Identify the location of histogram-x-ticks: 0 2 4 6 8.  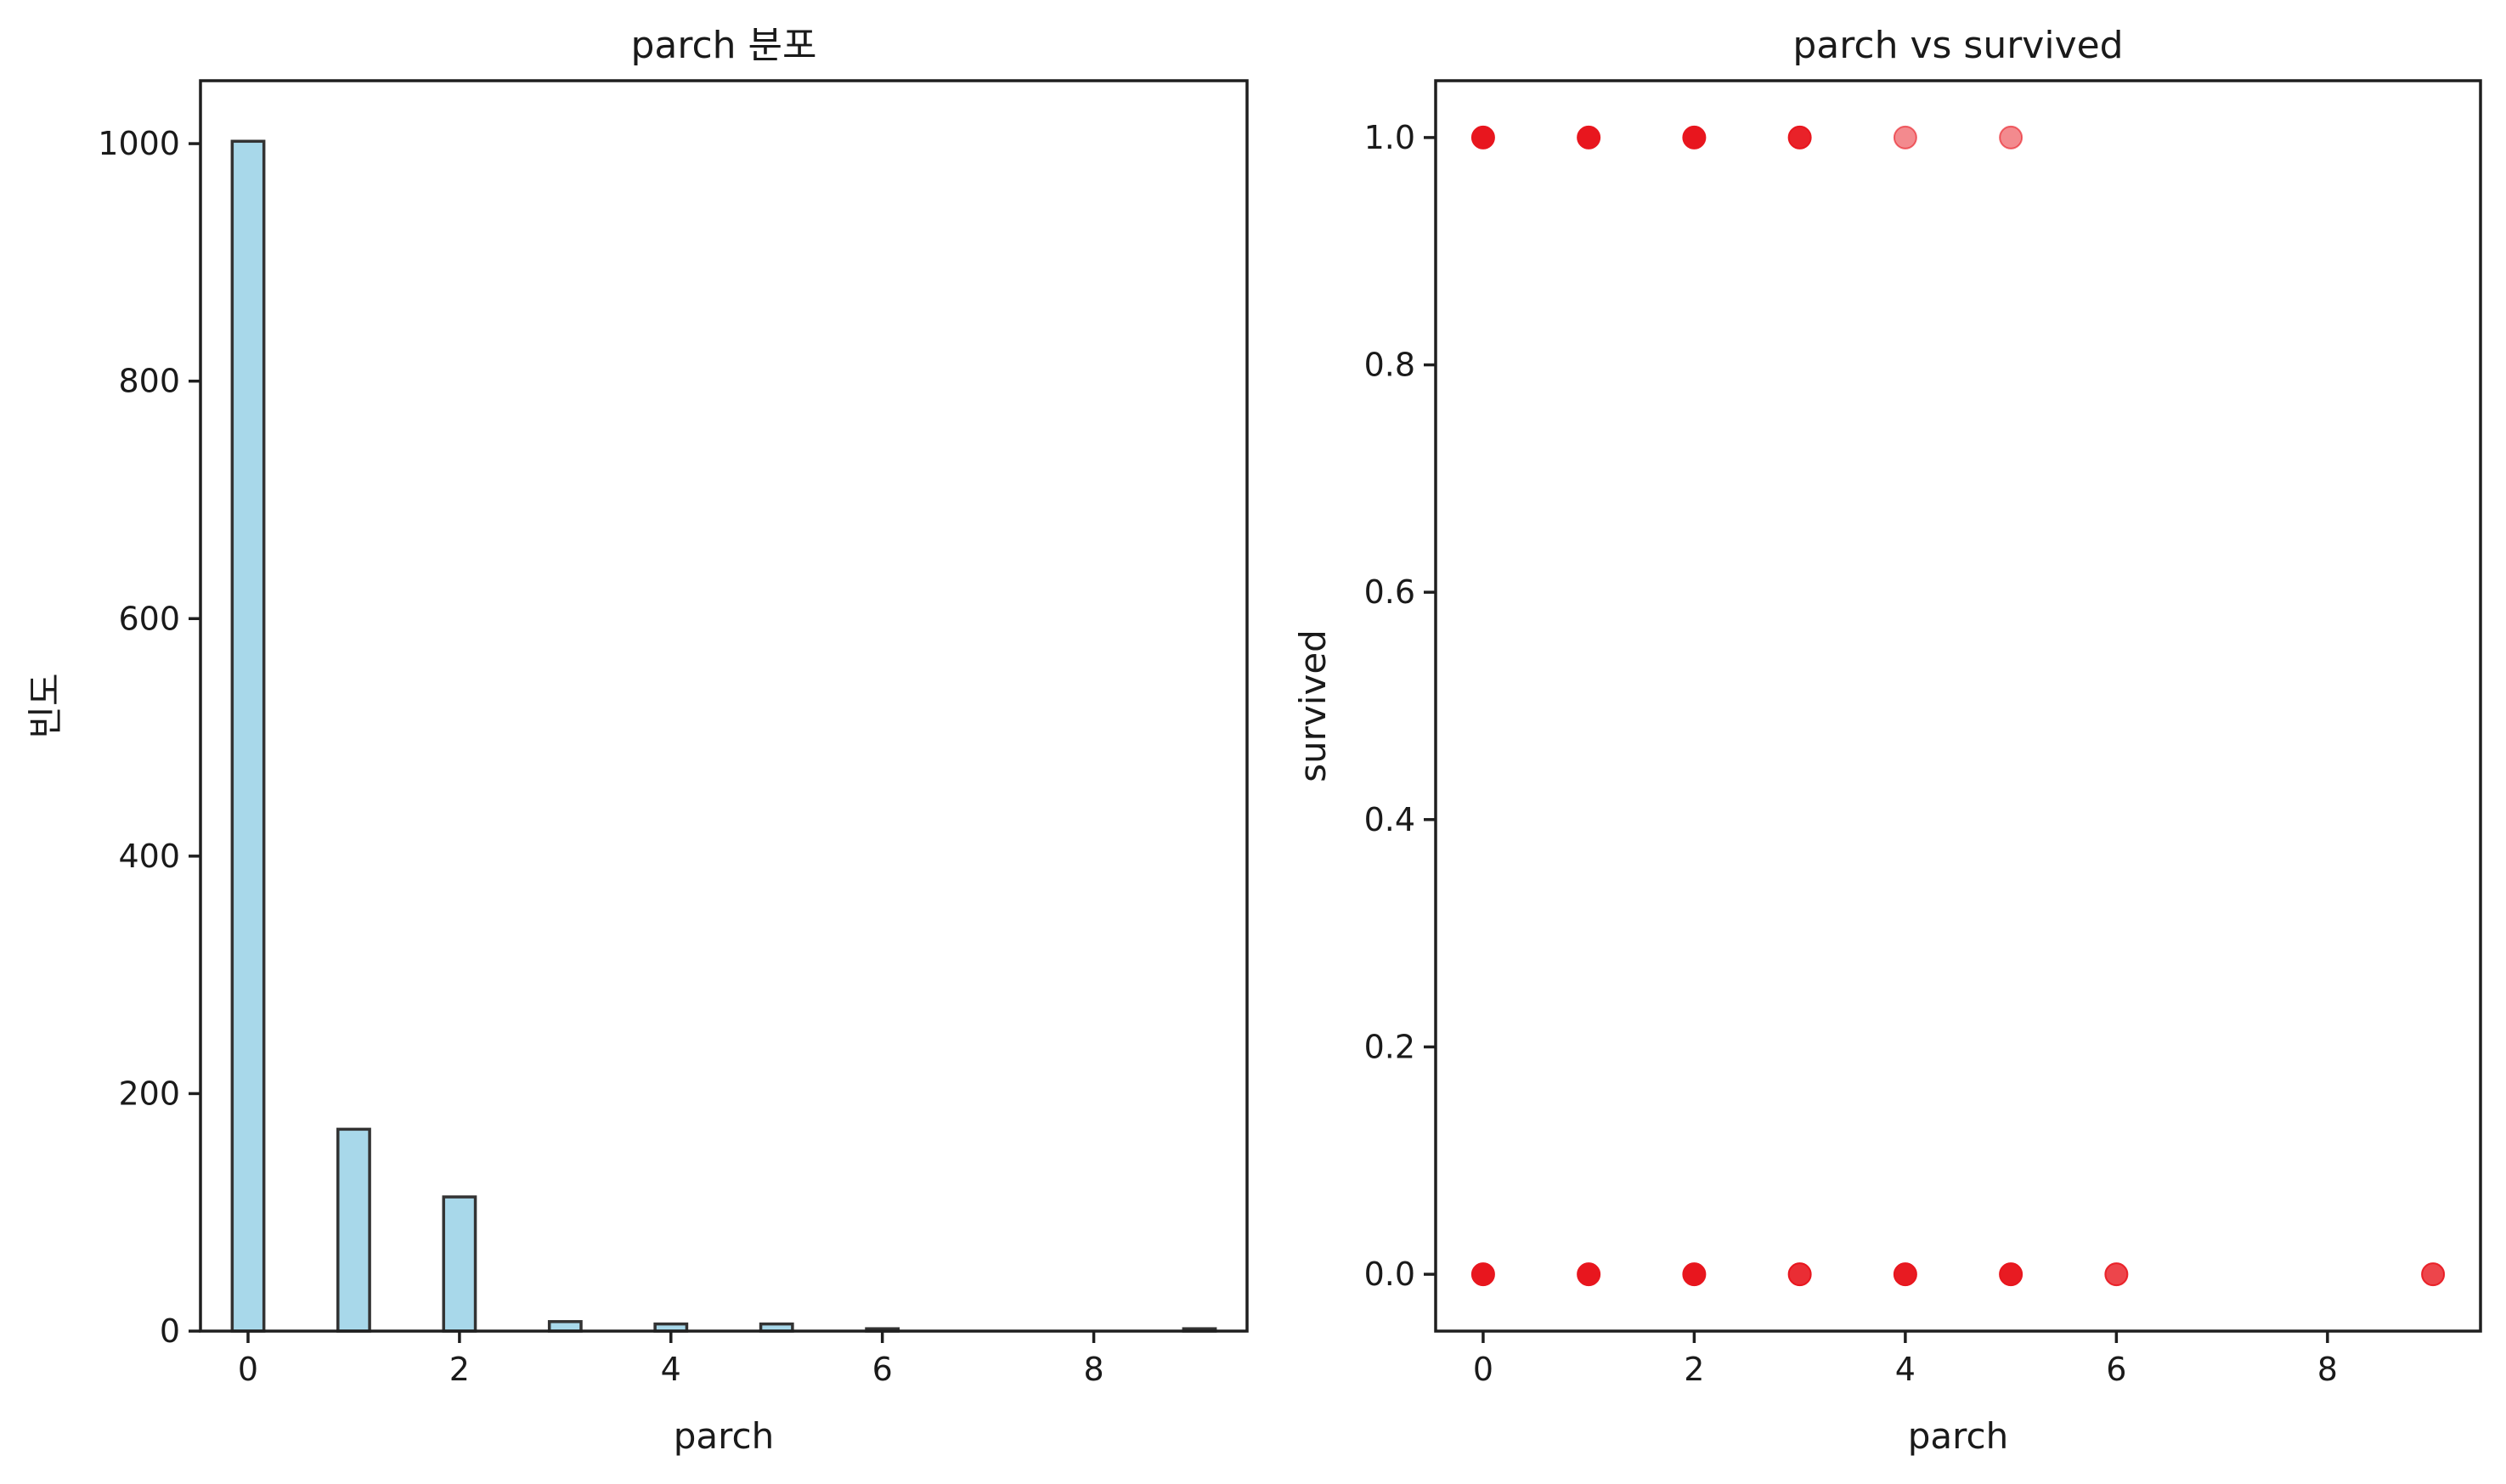
(671, 1359).